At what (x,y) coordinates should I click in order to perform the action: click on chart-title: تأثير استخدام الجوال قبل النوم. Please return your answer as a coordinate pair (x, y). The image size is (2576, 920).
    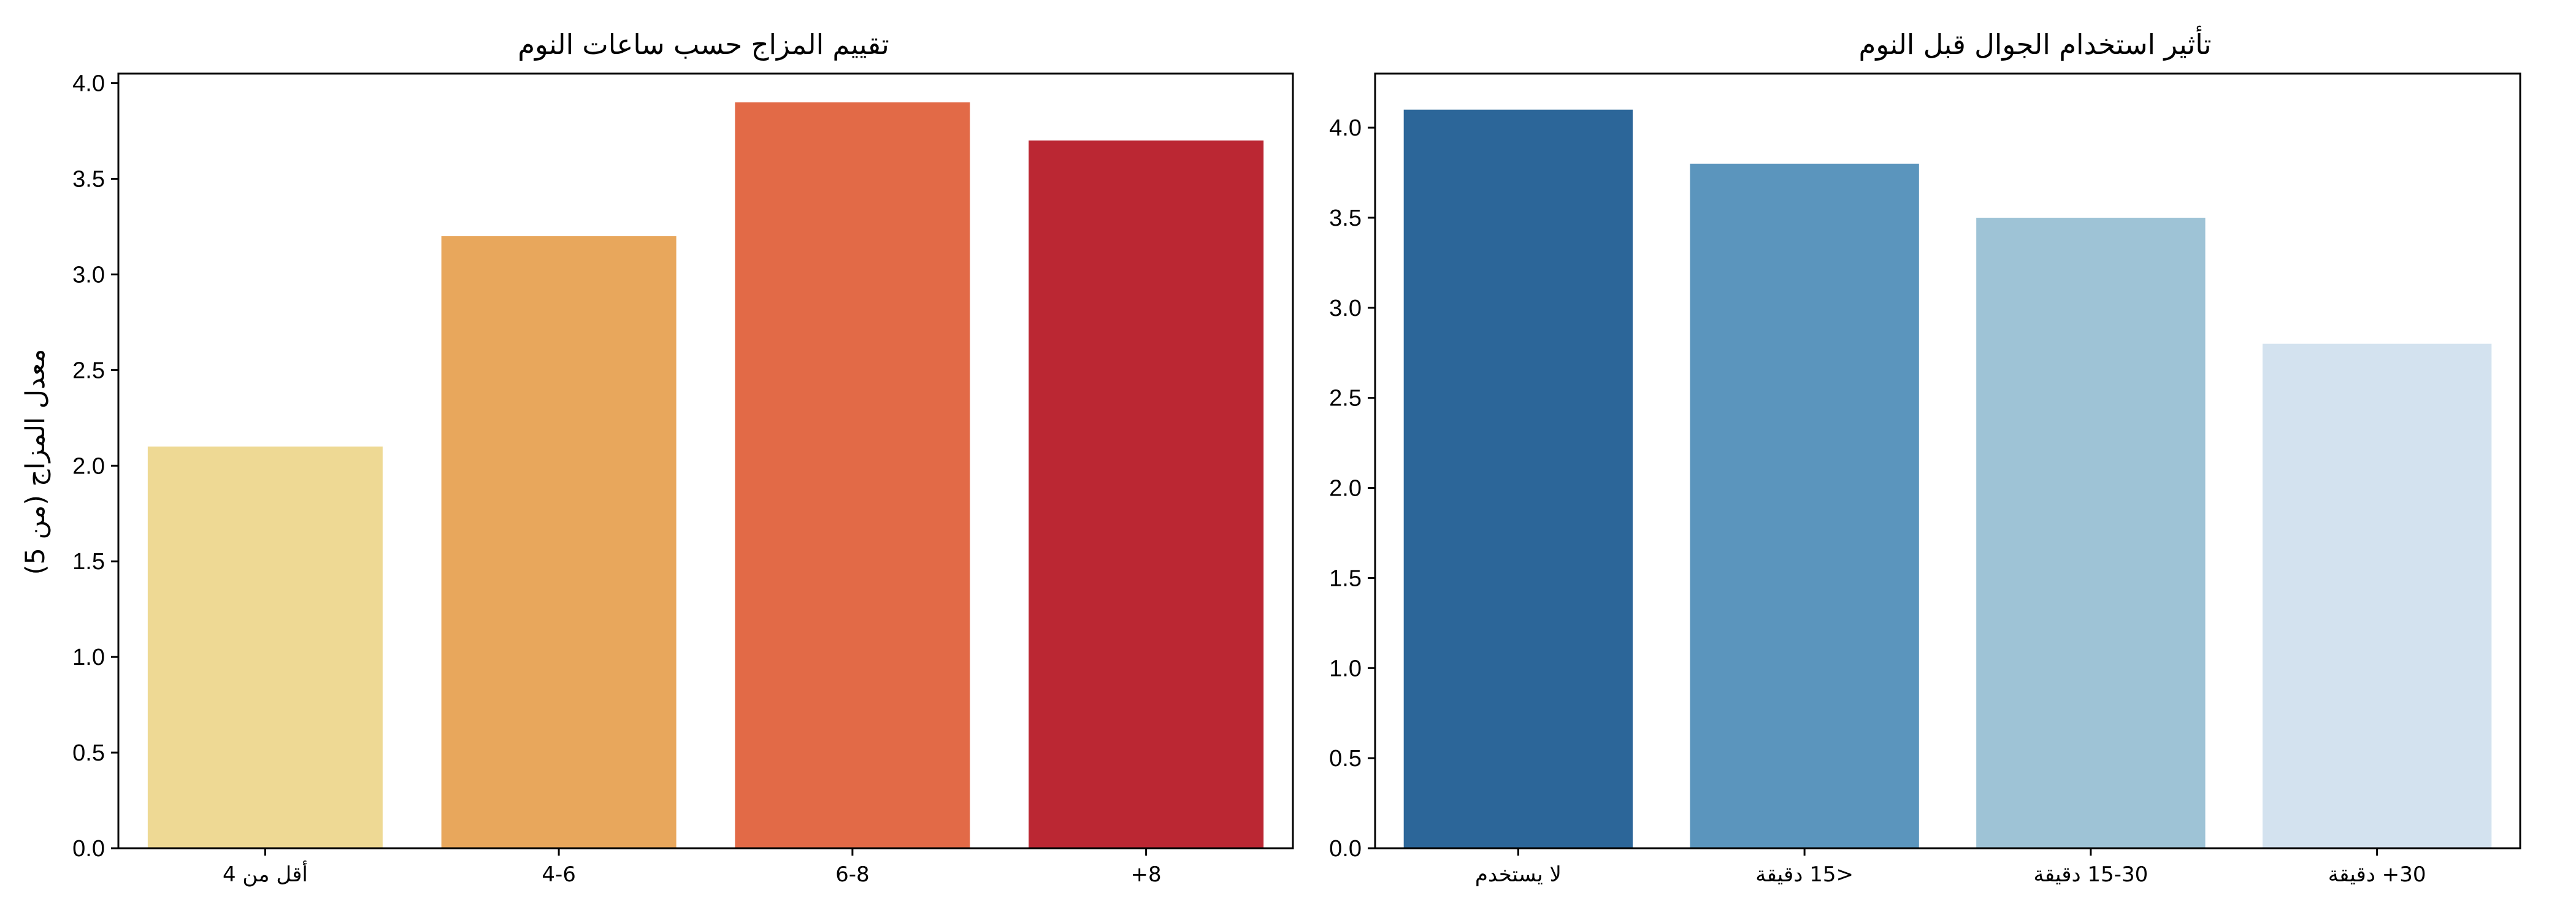
    Looking at the image, I should click on (2035, 43).